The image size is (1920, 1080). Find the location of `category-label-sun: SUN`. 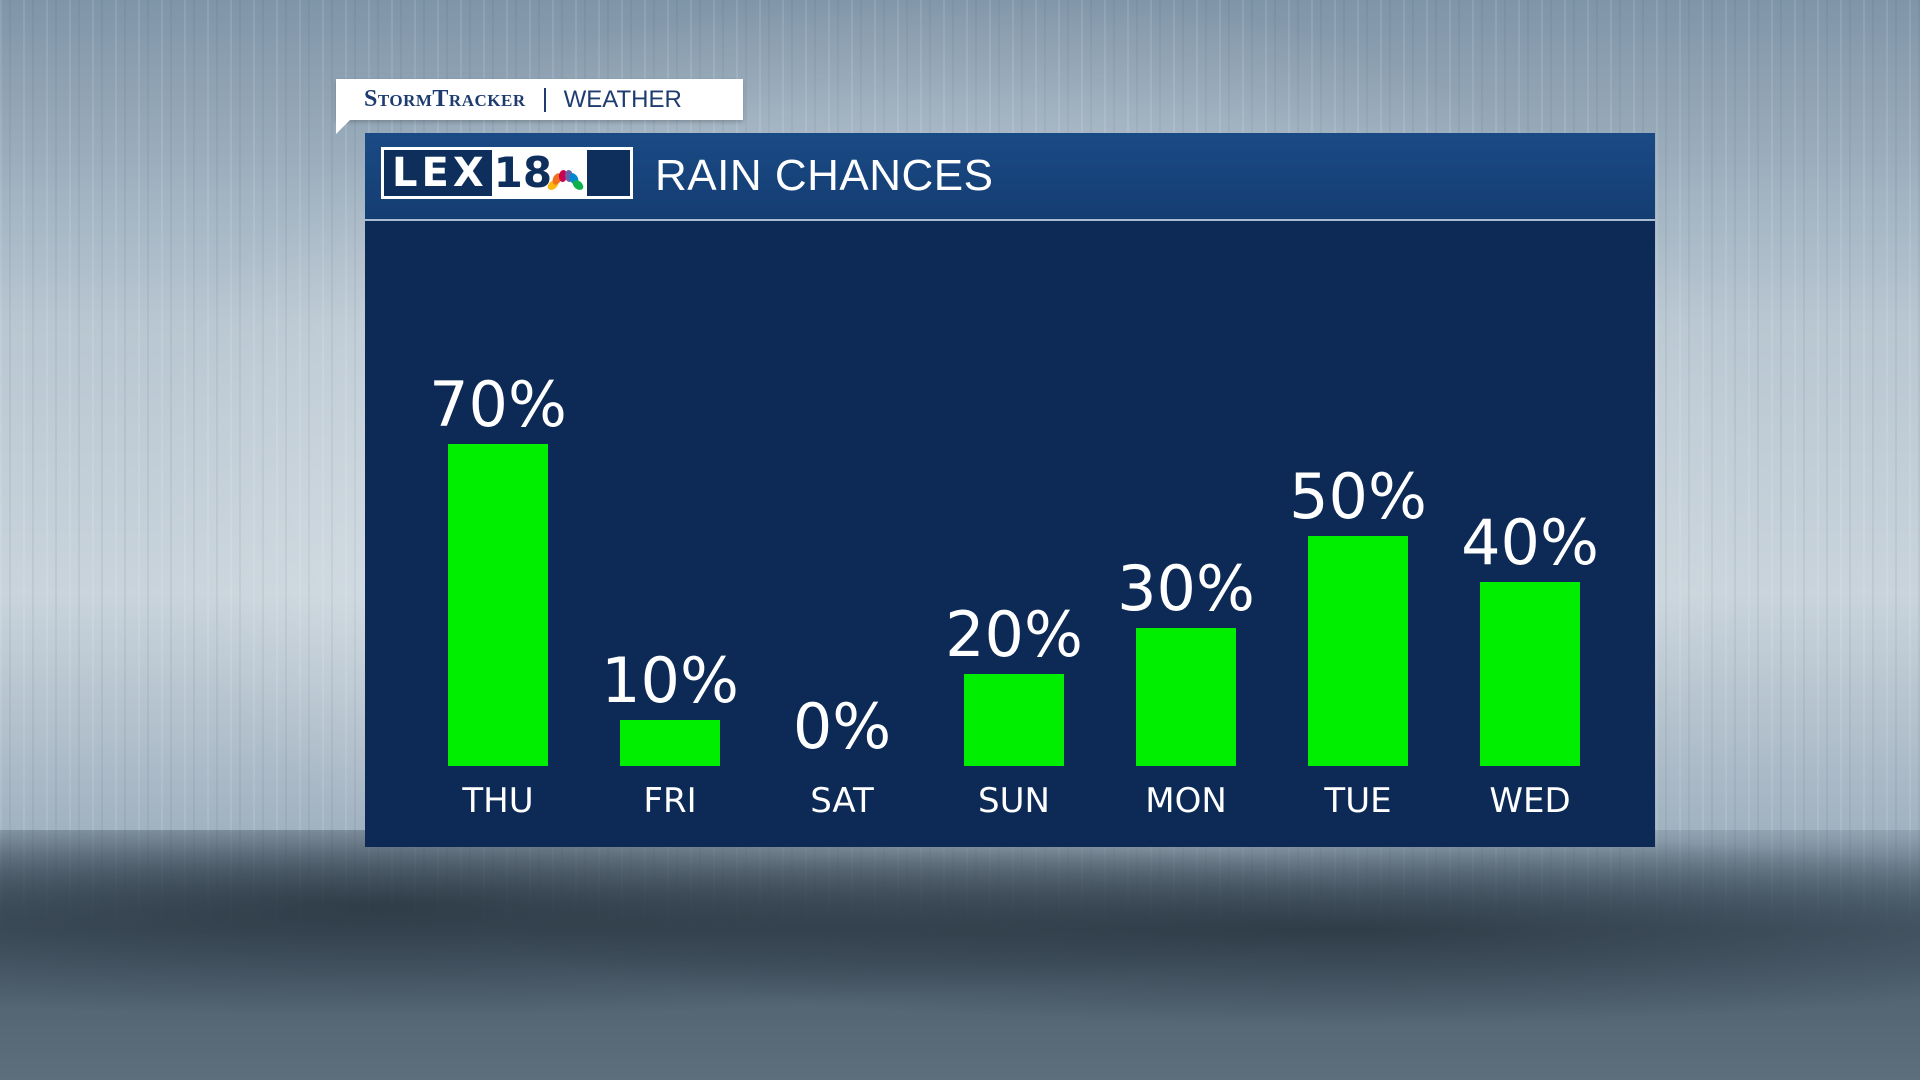

category-label-sun: SUN is located at coordinates (1014, 801).